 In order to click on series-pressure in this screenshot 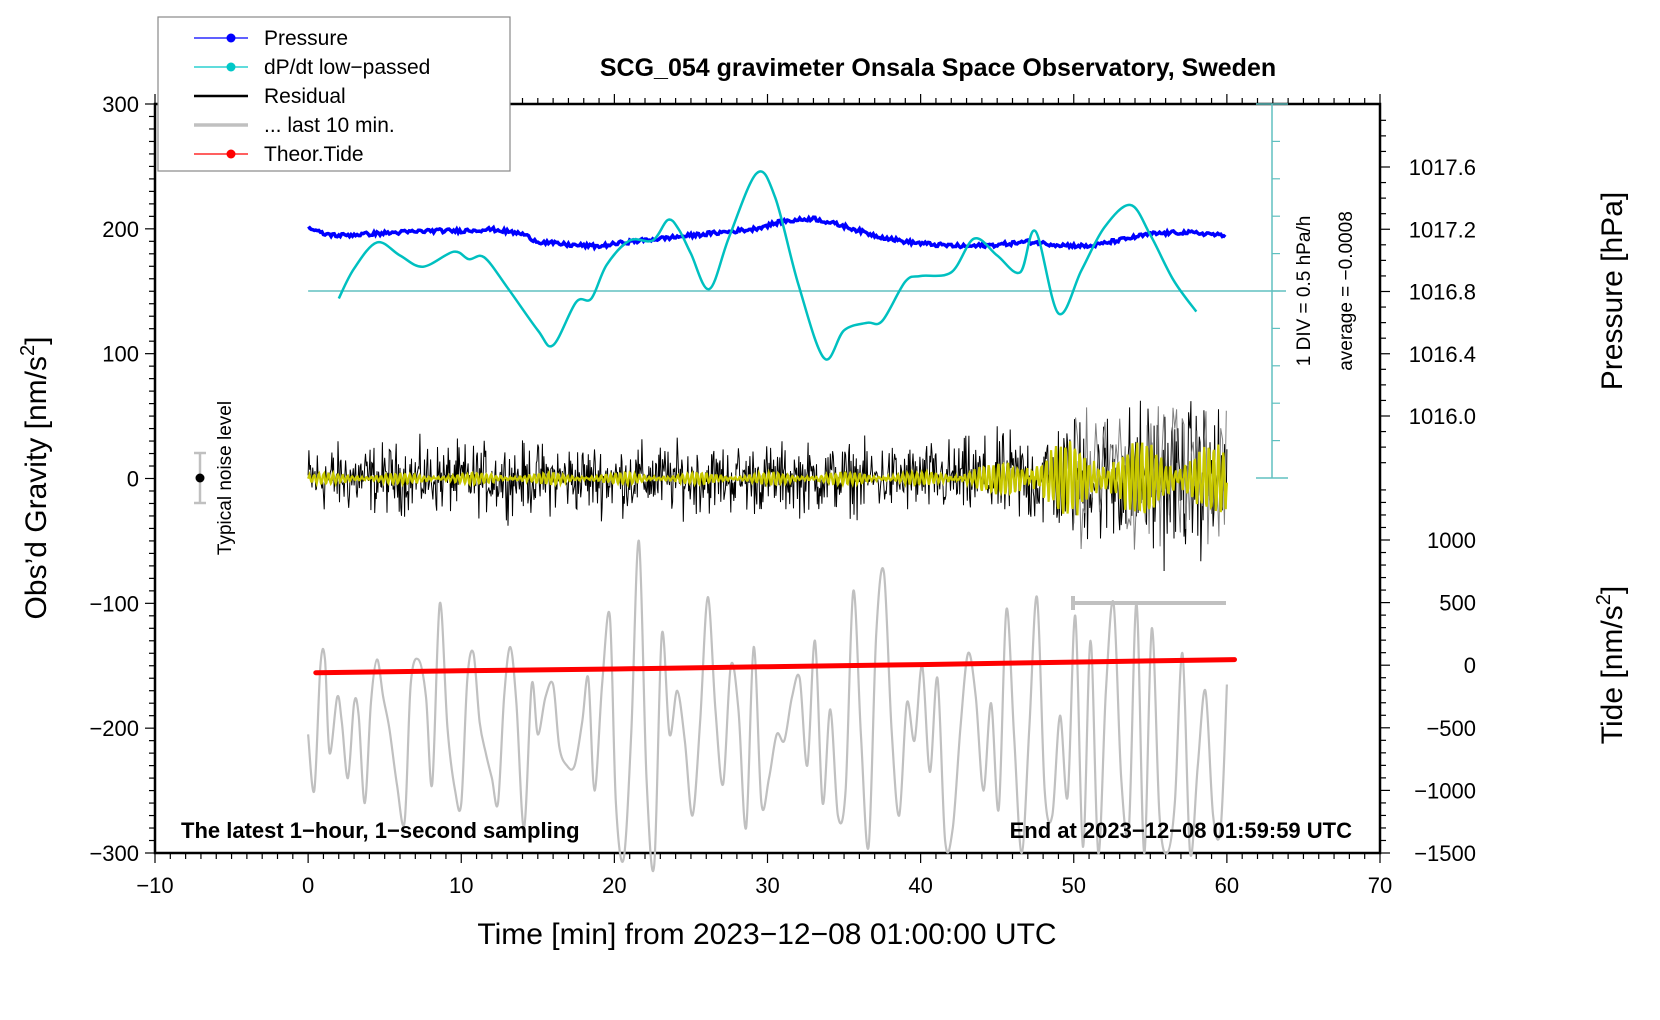, I will do `click(767, 233)`.